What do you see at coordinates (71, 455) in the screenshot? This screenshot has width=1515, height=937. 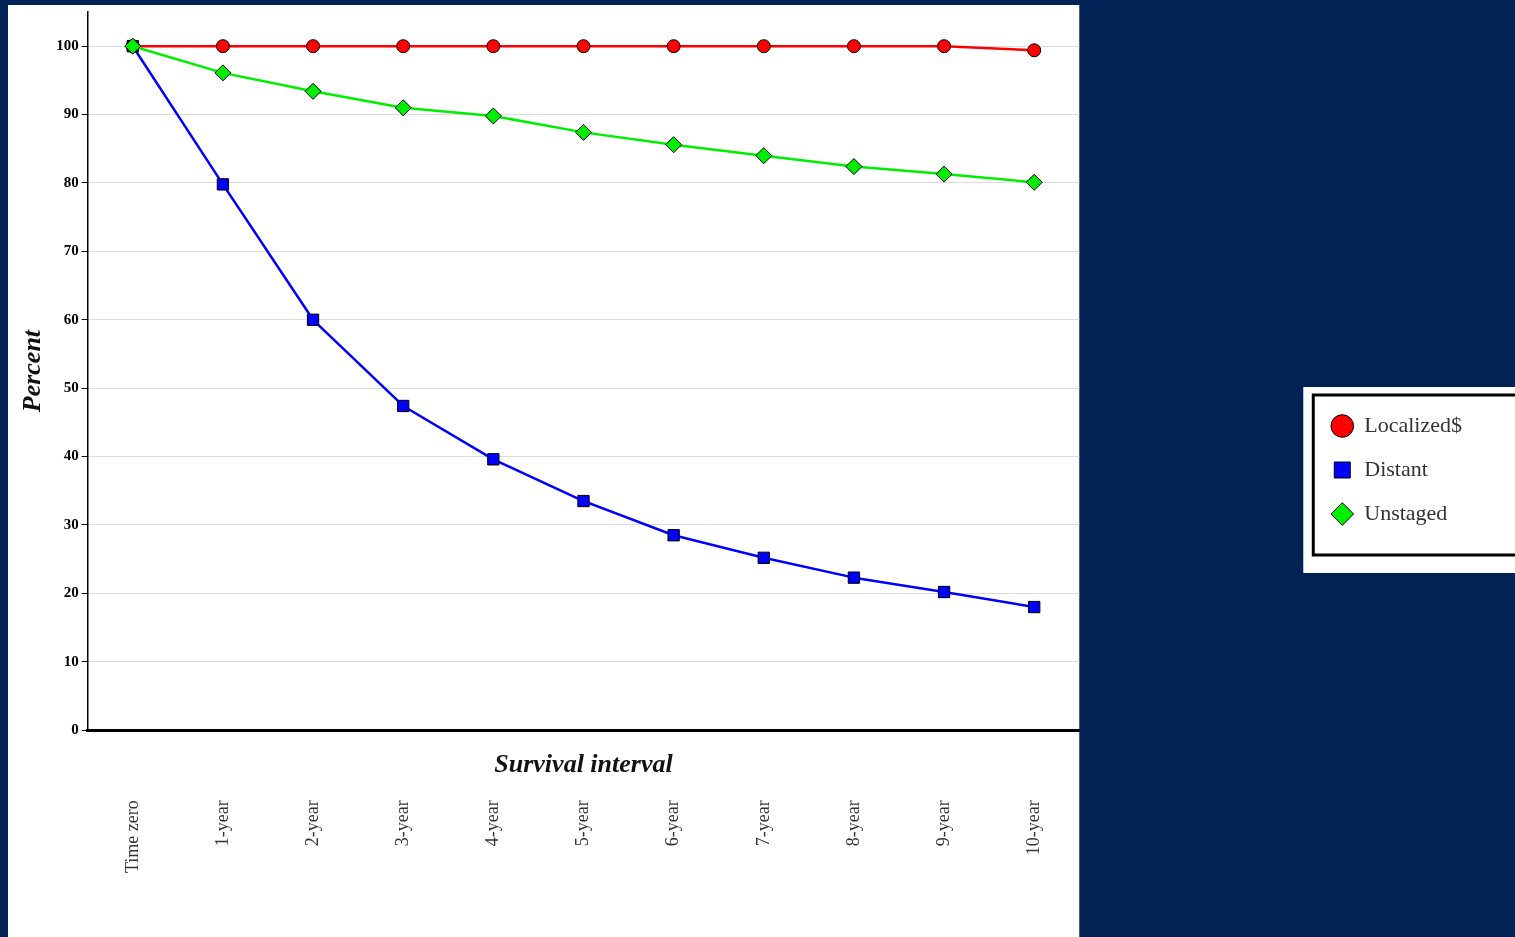 I see `y-tick-label: 40` at bounding box center [71, 455].